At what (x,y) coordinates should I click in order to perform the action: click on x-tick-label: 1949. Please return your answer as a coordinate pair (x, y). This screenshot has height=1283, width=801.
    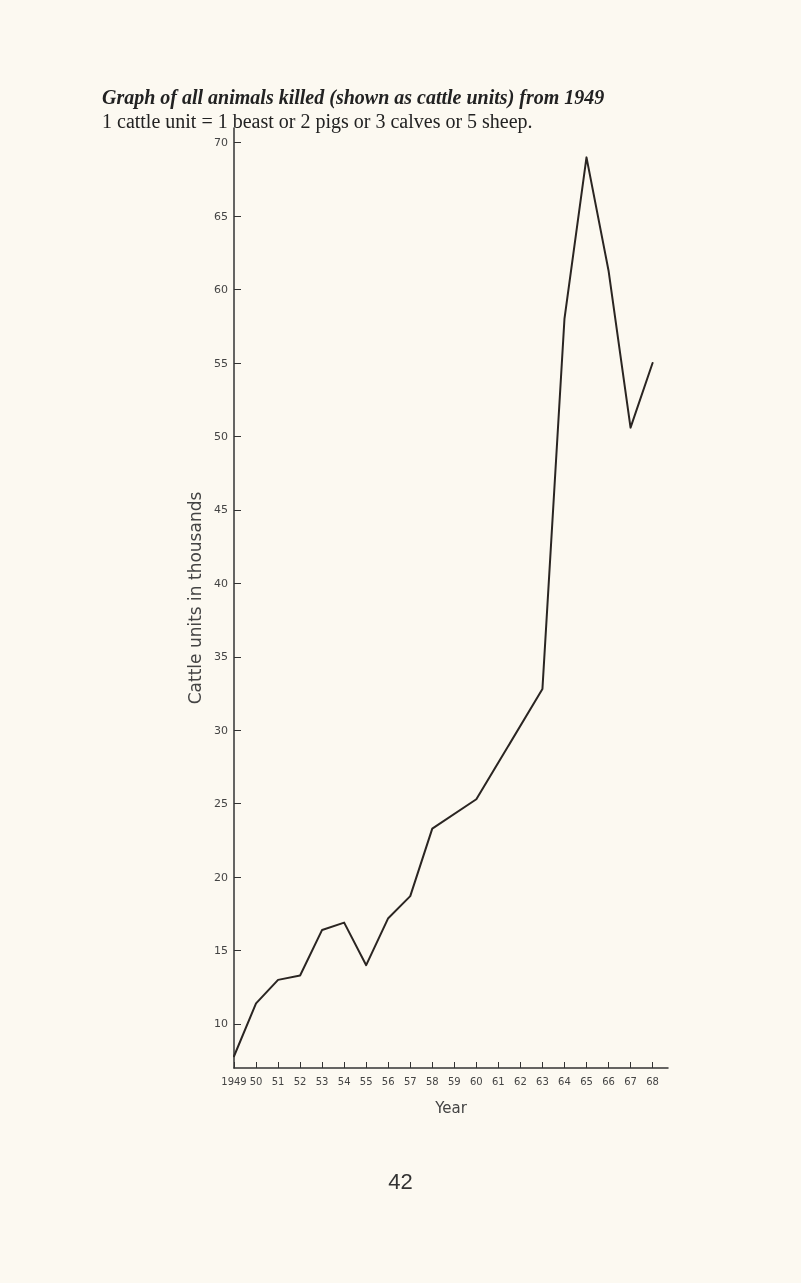
    Looking at the image, I should click on (234, 1081).